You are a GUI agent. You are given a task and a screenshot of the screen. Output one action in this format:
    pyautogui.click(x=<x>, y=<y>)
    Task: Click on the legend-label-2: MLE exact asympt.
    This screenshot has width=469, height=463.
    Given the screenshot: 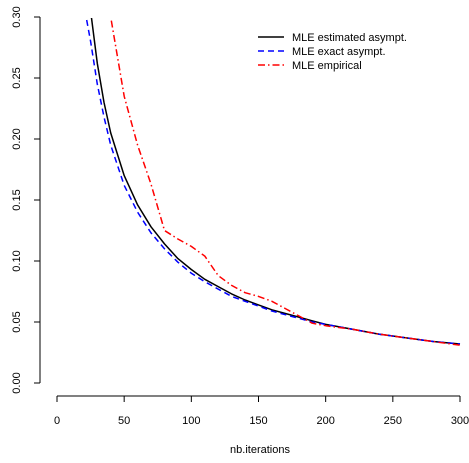 What is the action you would take?
    pyautogui.click(x=339, y=52)
    